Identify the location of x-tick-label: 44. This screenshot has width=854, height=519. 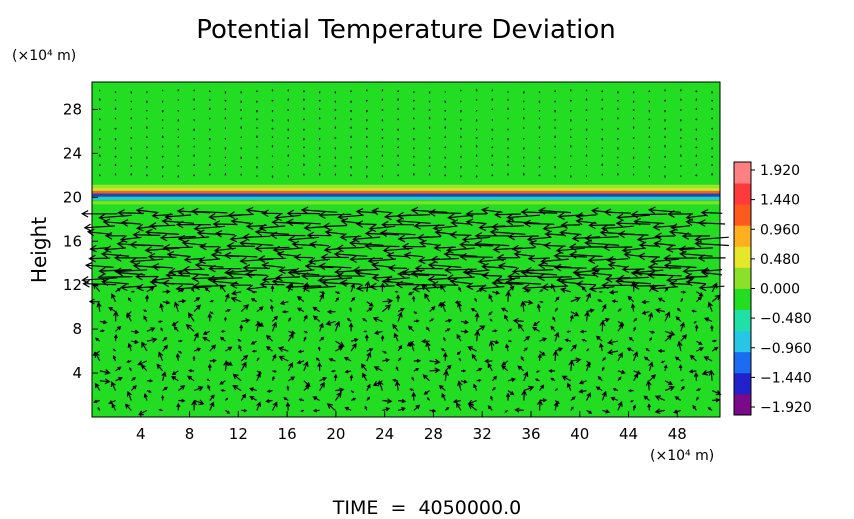
(628, 434).